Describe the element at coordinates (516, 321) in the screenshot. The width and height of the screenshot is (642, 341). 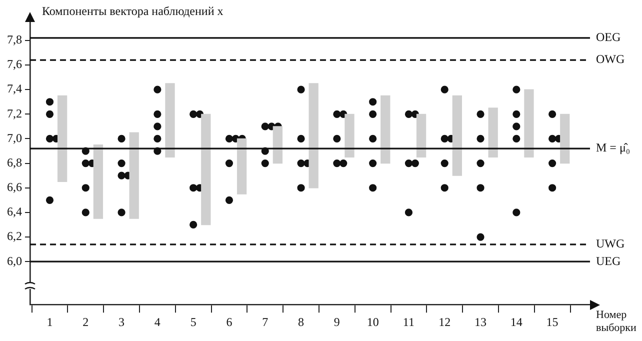
I see `x-tick-label: 14` at that location.